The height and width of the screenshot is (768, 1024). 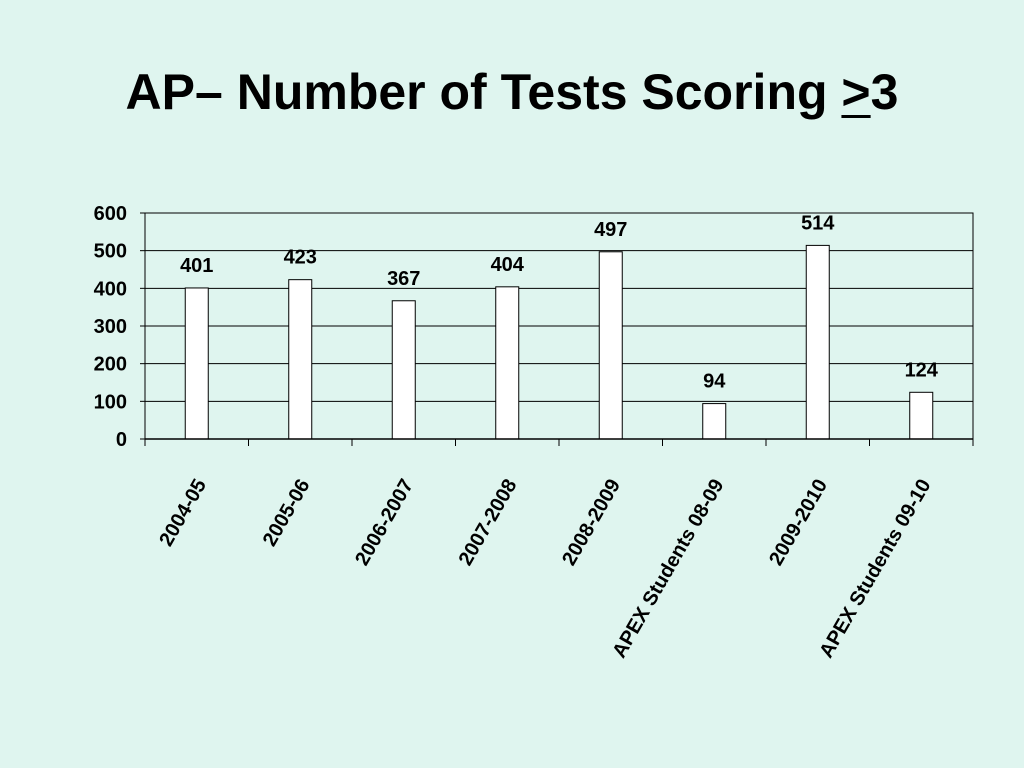 What do you see at coordinates (287, 513) in the screenshot?
I see `x-tick-label: 2005-06` at bounding box center [287, 513].